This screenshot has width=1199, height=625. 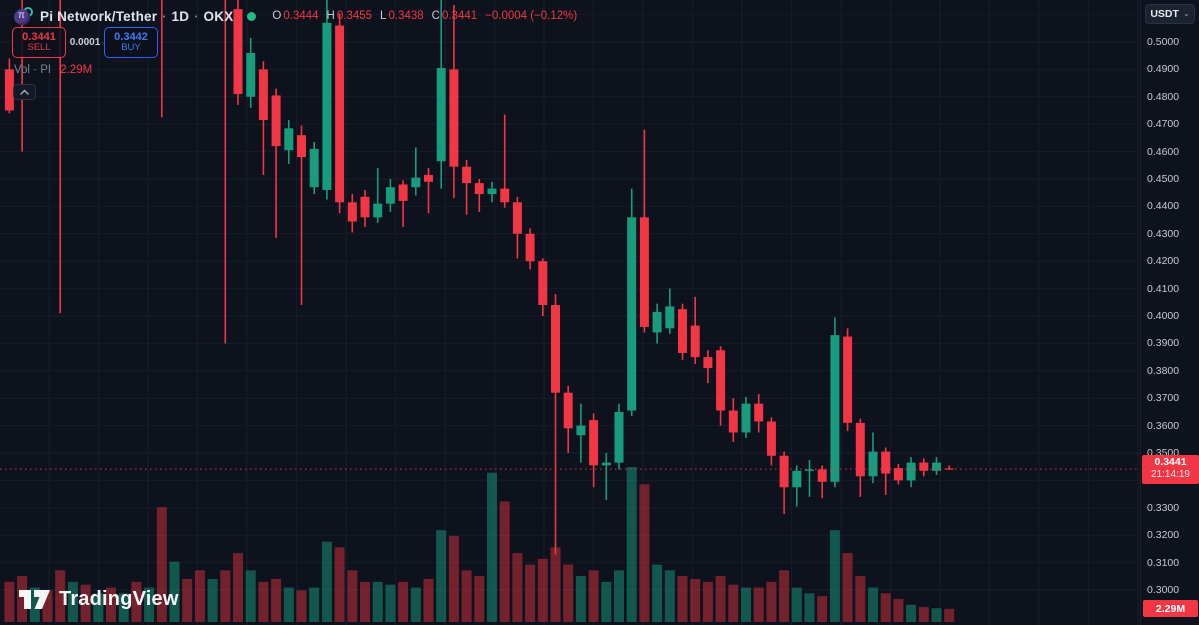 I want to click on price-axis-label: 0.3000, so click(x=1163, y=590).